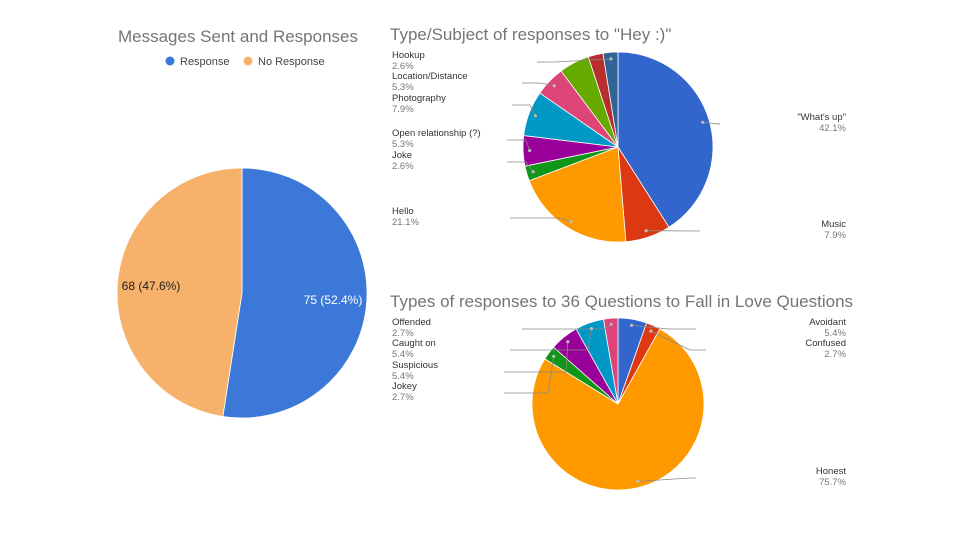 The height and width of the screenshot is (540, 960). Describe the element at coordinates (821, 117) in the screenshot. I see `callout-label: "What's up"` at that location.